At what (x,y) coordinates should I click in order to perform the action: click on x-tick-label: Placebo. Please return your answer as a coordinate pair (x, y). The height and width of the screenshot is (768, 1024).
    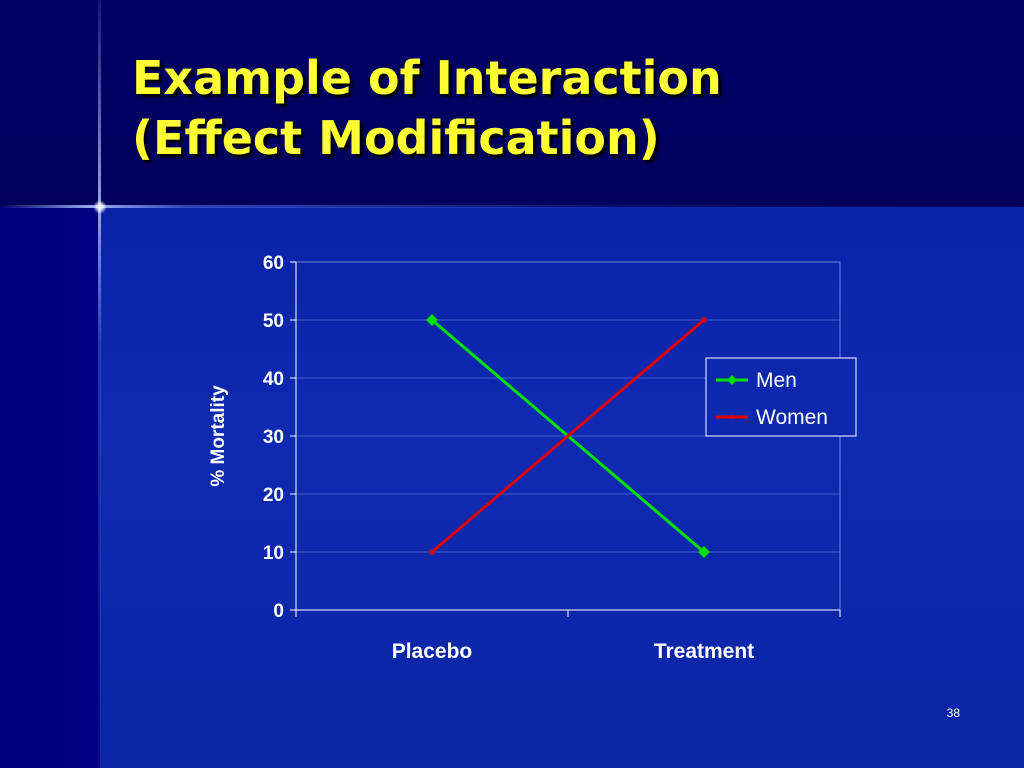
    Looking at the image, I should click on (432, 651).